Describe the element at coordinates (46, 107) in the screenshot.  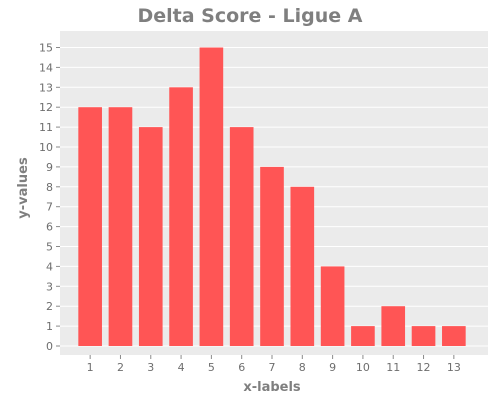
I see `y-tick-label: 12` at that location.